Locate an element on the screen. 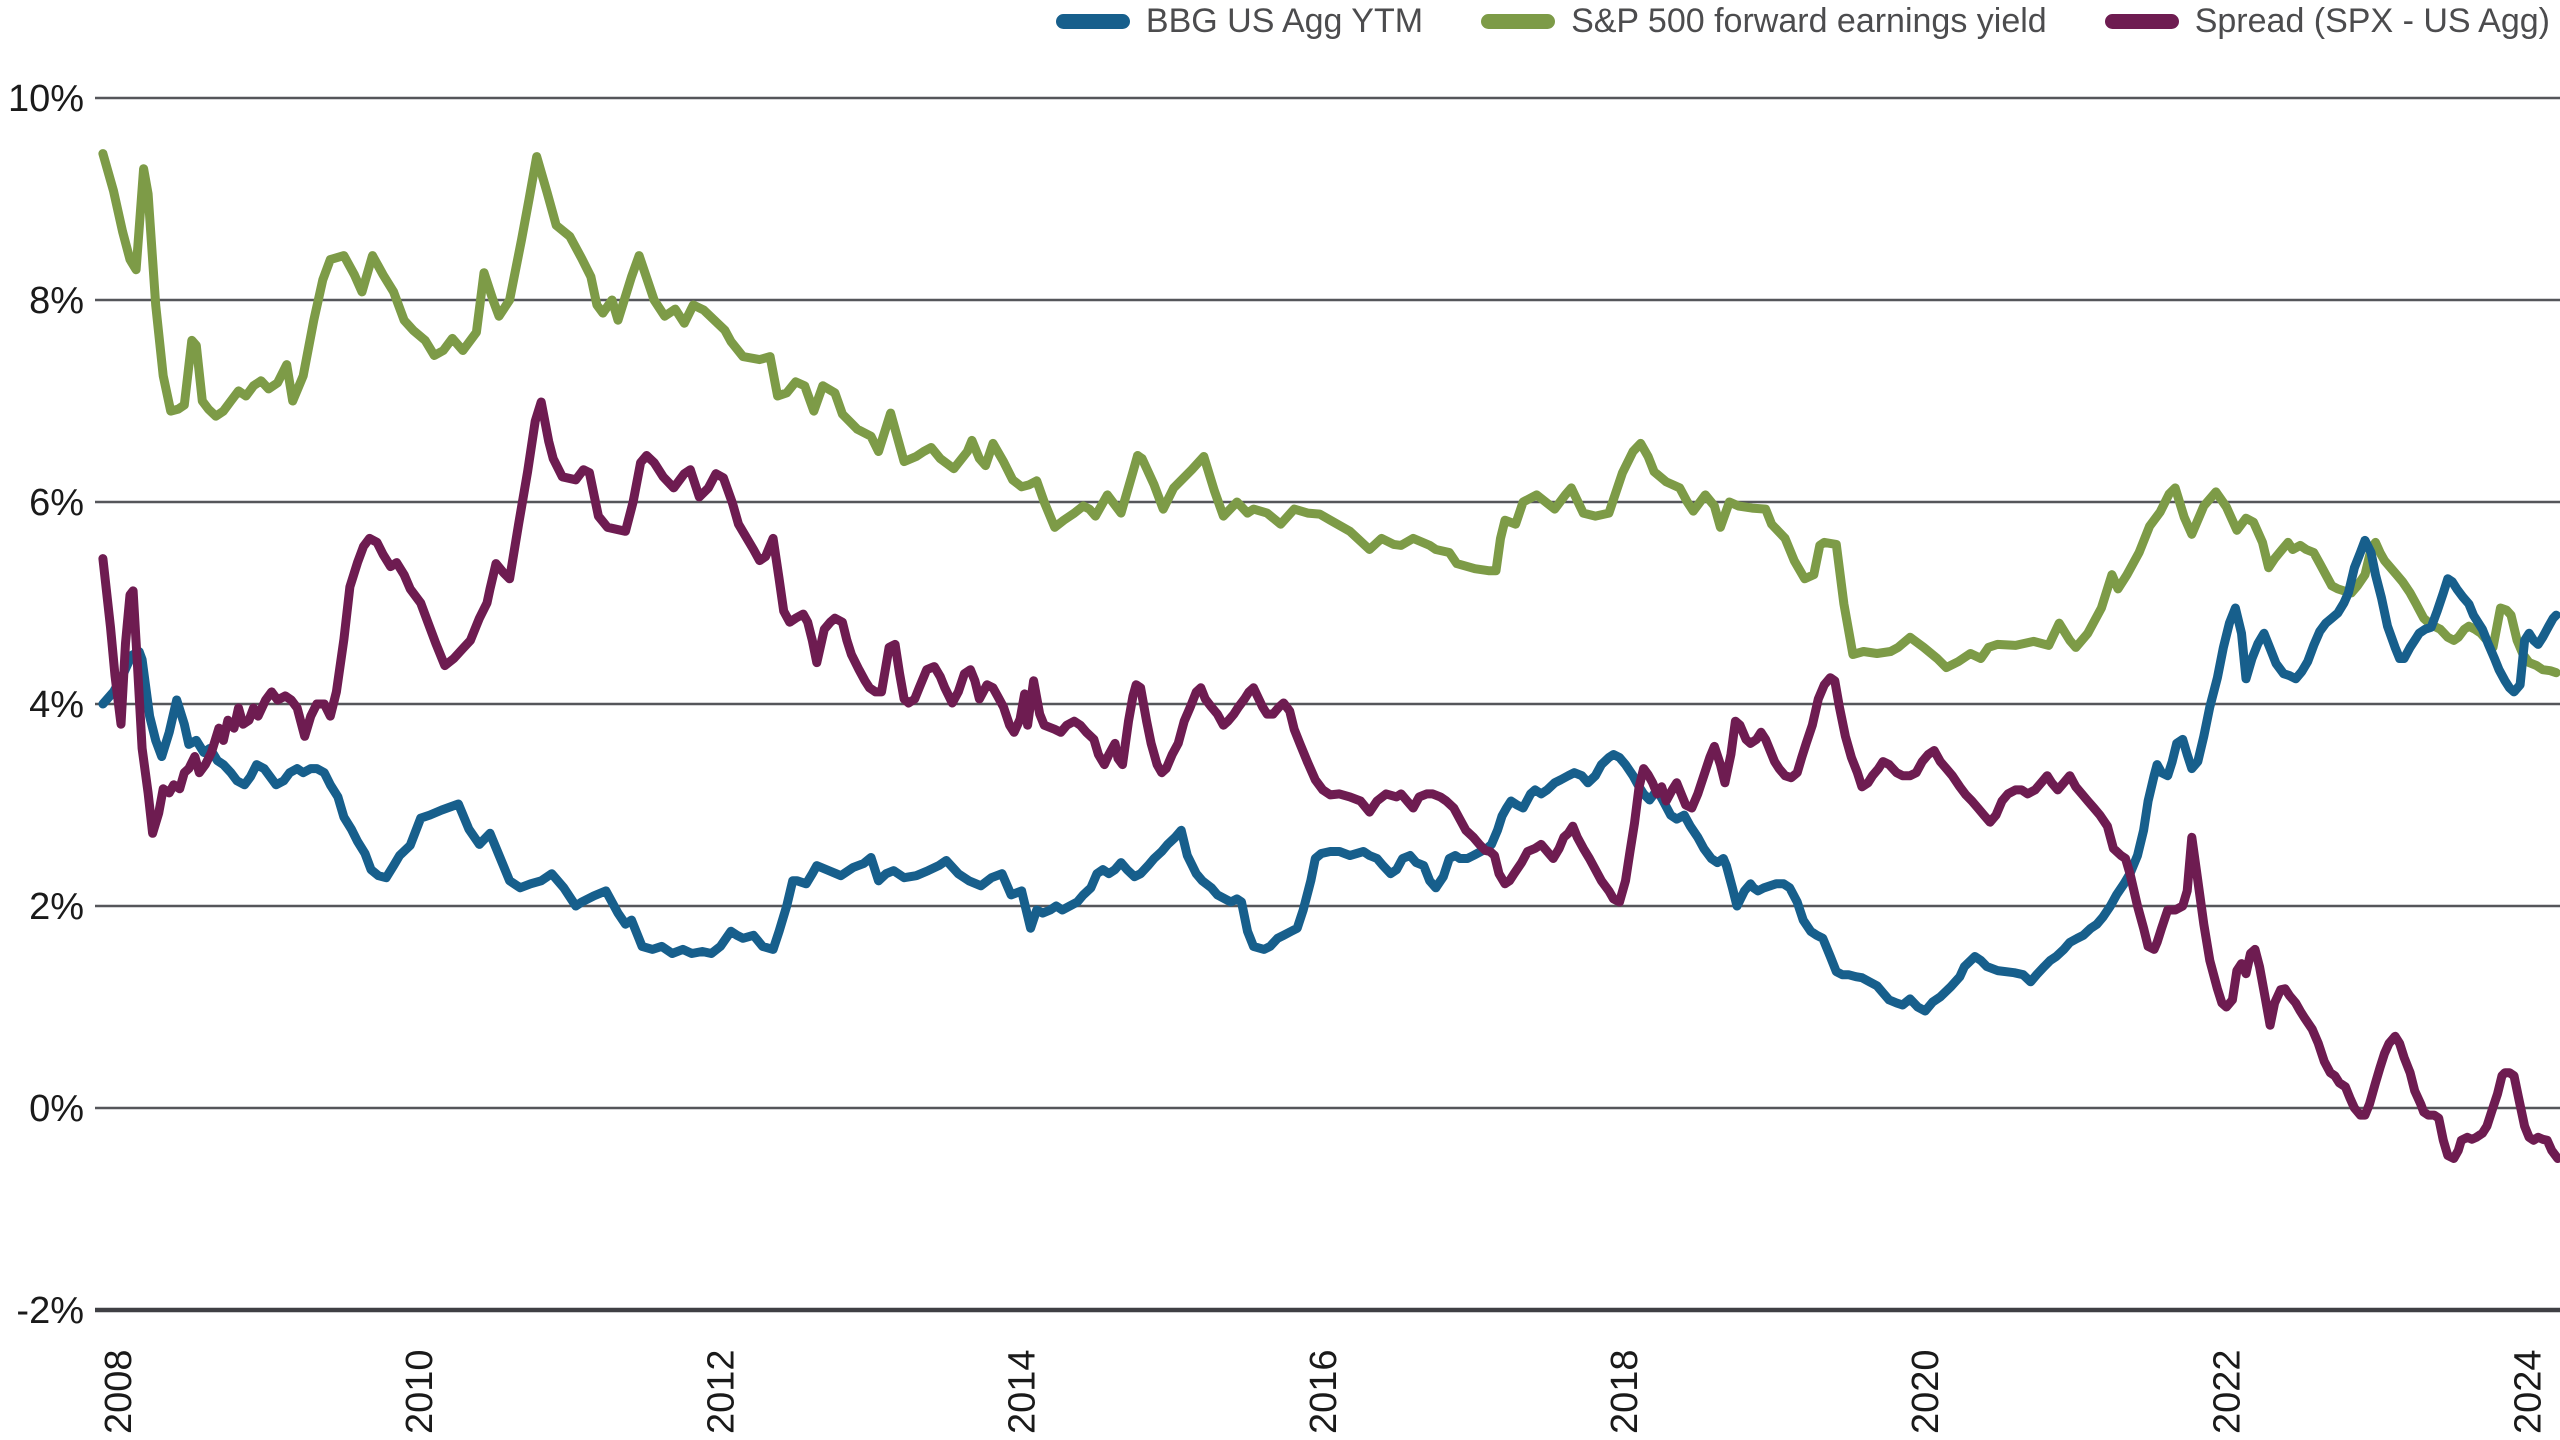 The image size is (2560, 1440). legend-item-bbg-us-agg-ytm: BBG US Agg YTM is located at coordinates (1239, 21).